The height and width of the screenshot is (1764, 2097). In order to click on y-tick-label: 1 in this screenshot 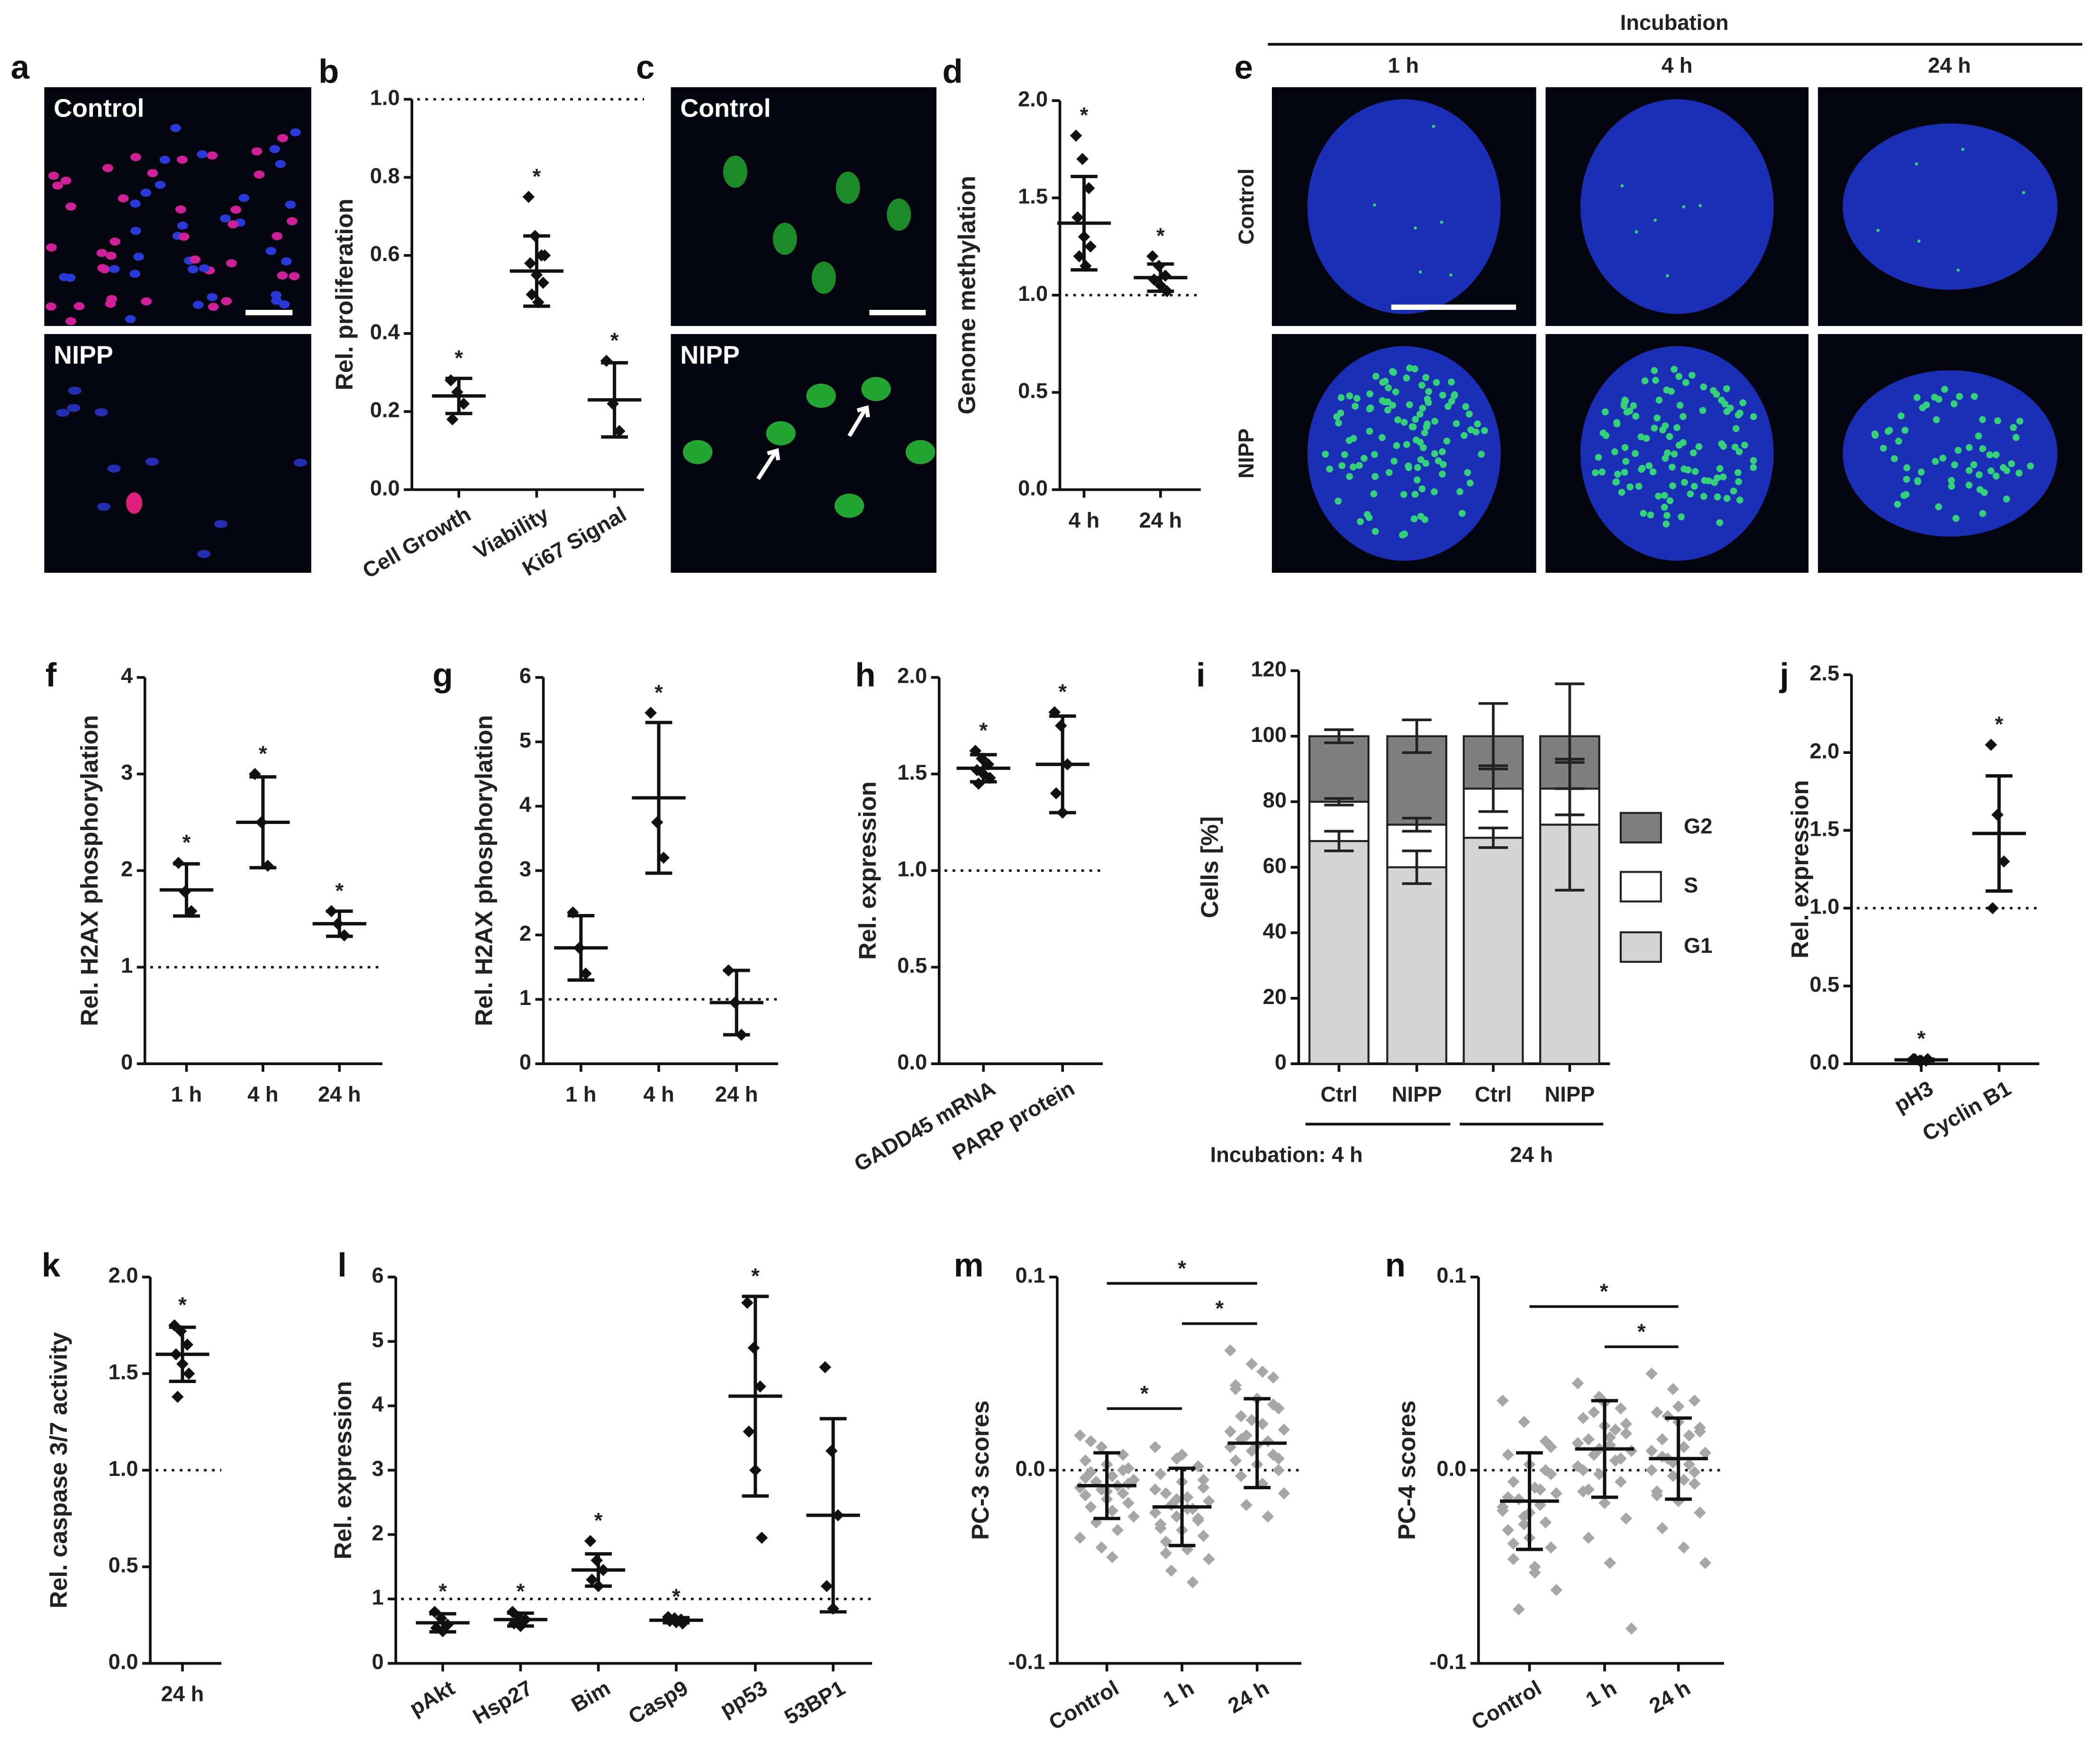, I will do `click(378, 1597)`.